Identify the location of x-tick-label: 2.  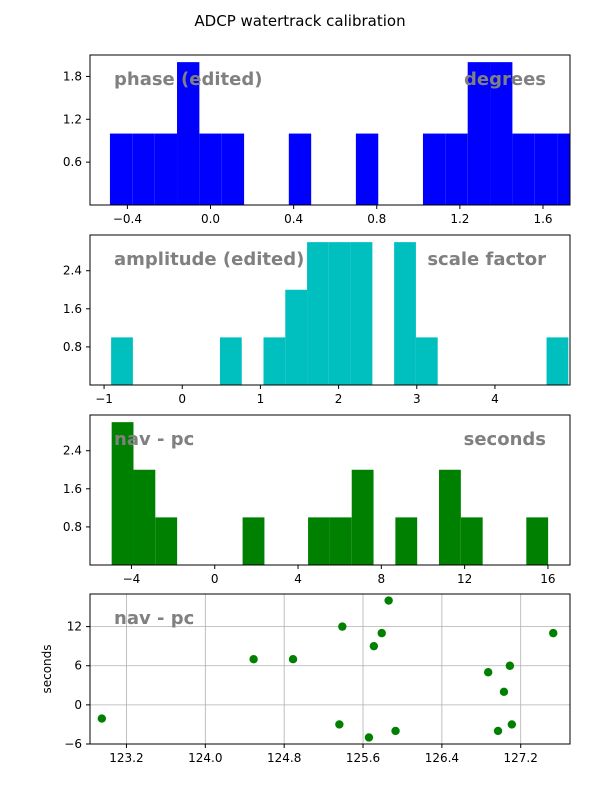
(339, 399).